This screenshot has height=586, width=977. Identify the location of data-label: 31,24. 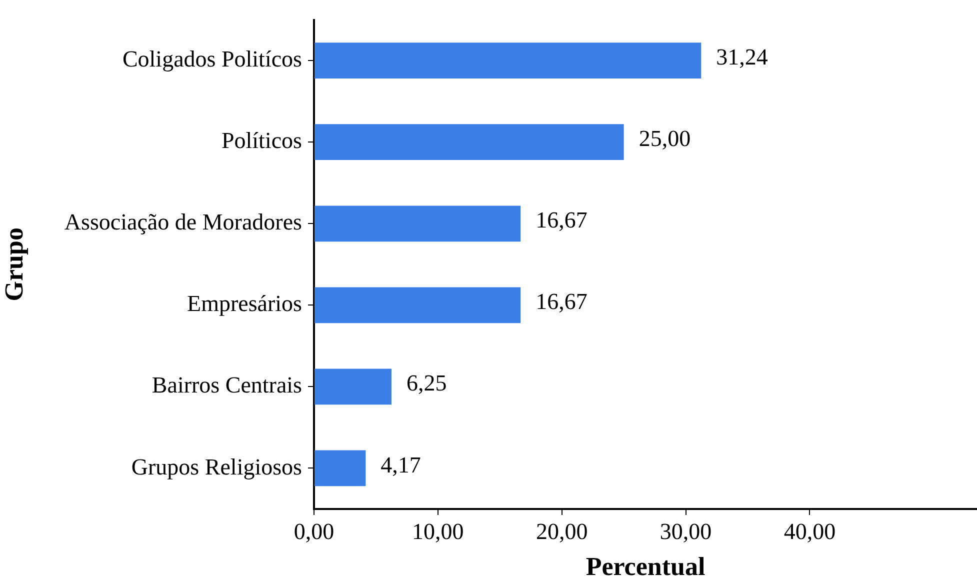
(742, 57).